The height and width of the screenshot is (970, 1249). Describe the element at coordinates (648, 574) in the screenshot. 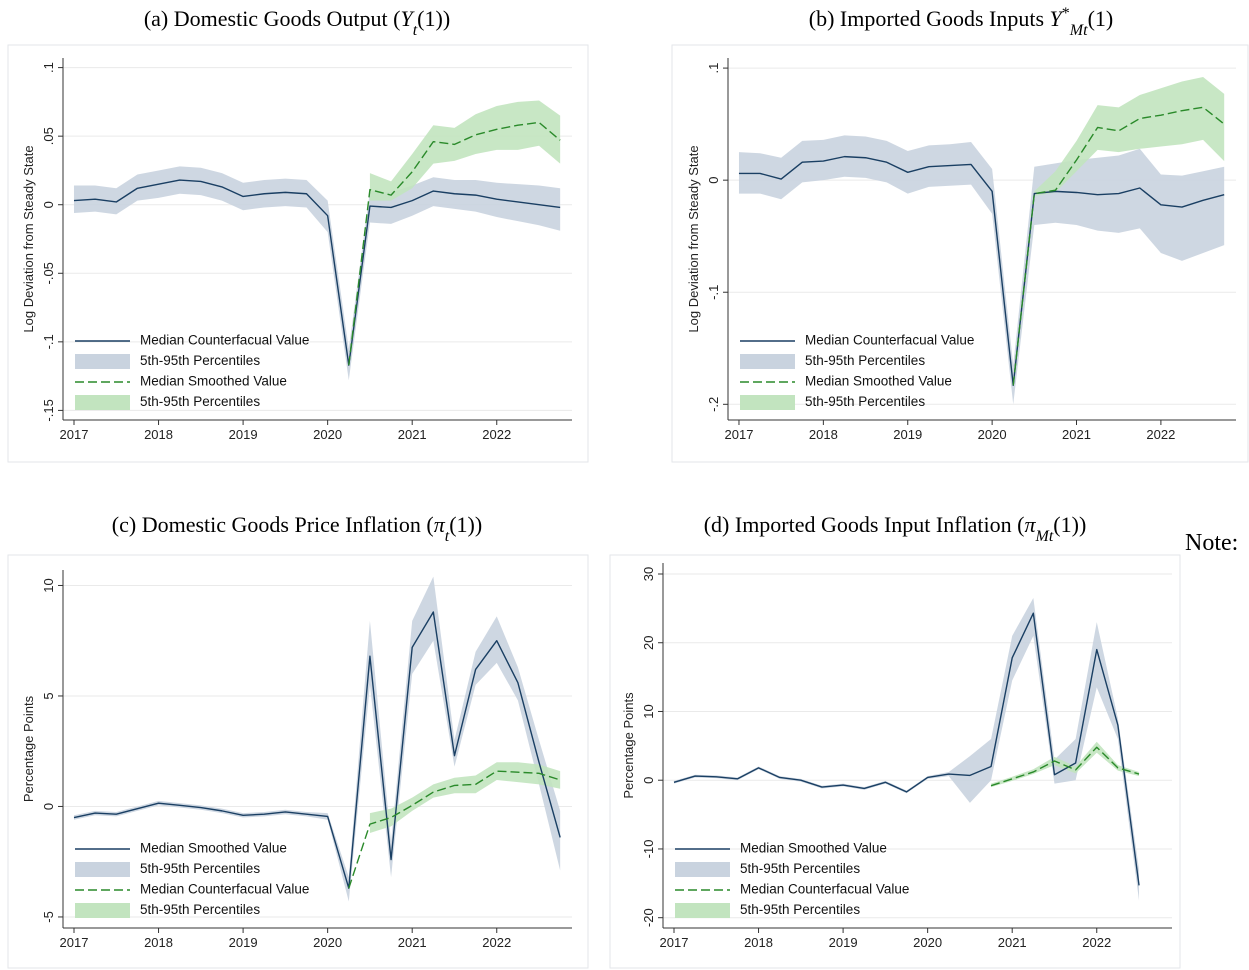

I see `y-tick-label: 30` at that location.